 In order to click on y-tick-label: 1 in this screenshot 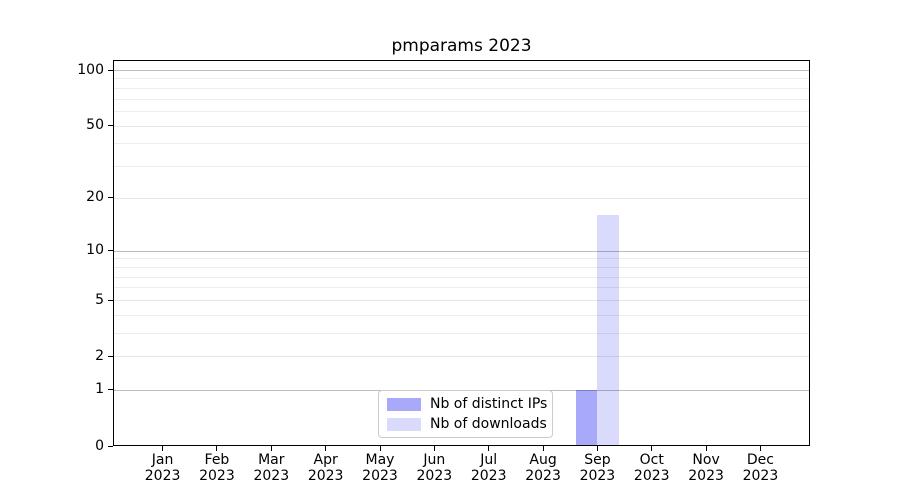, I will do `click(99, 389)`.